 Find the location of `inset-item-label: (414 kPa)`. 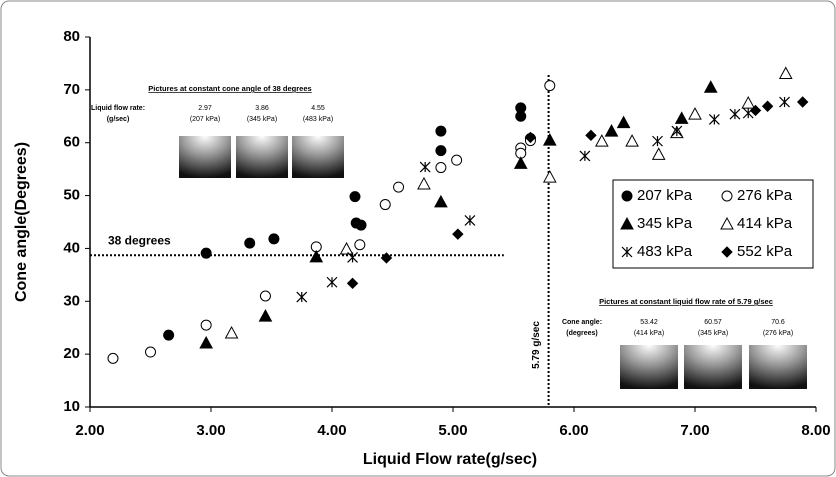

inset-item-label: (414 kPa) is located at coordinates (649, 333).